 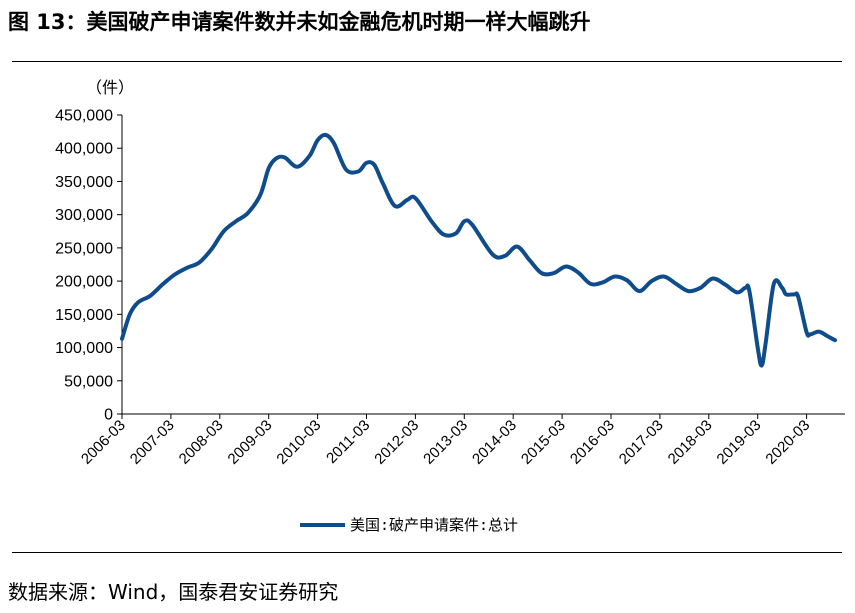 What do you see at coordinates (152, 442) in the screenshot?
I see `x-tick-label: 2007-03` at bounding box center [152, 442].